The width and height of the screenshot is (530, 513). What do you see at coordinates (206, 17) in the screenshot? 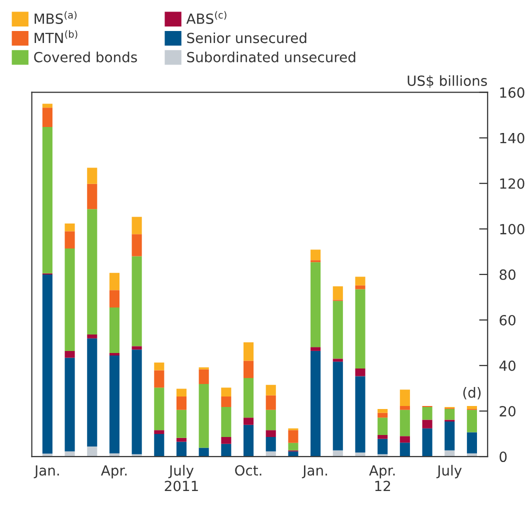
I see `legend-label: ABS$^{(c)}$` at bounding box center [206, 17].